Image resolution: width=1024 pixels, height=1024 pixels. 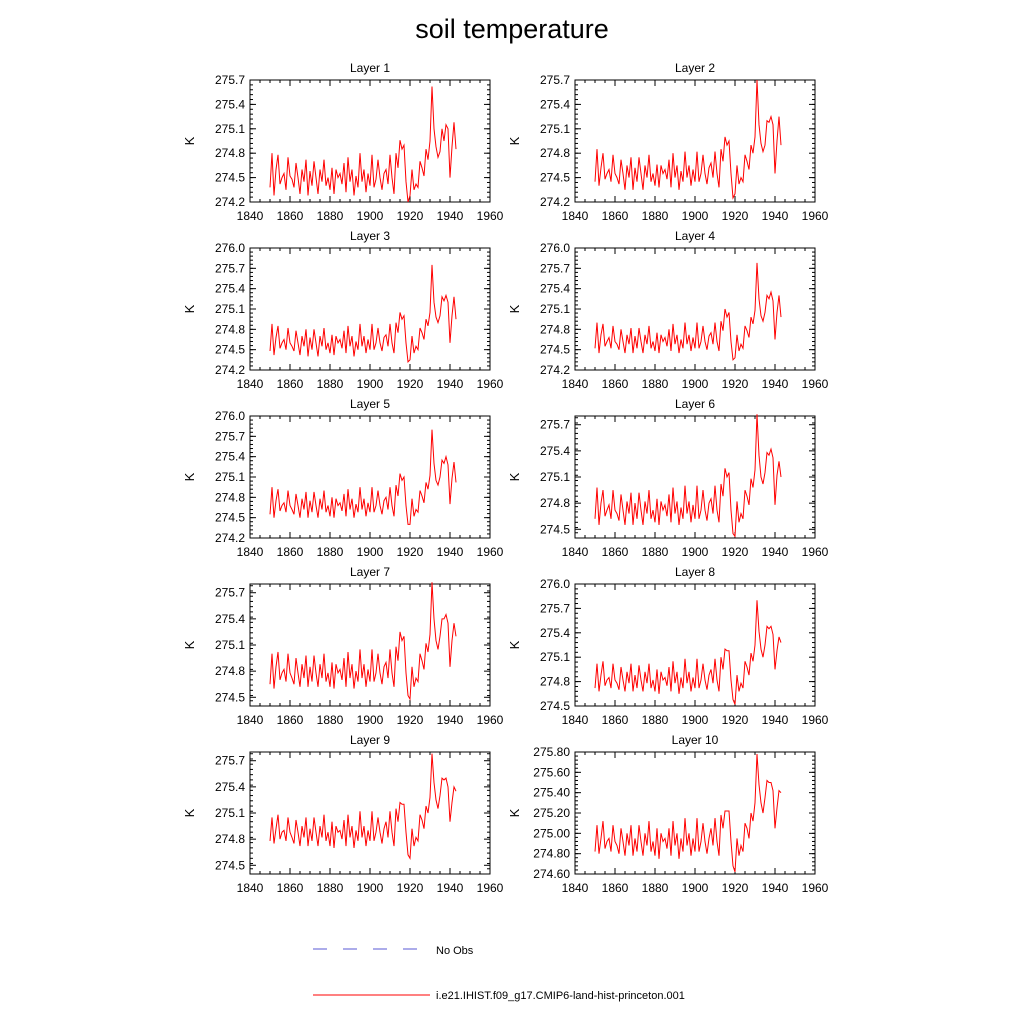 I want to click on panel-title: Layer 1, so click(x=370, y=68).